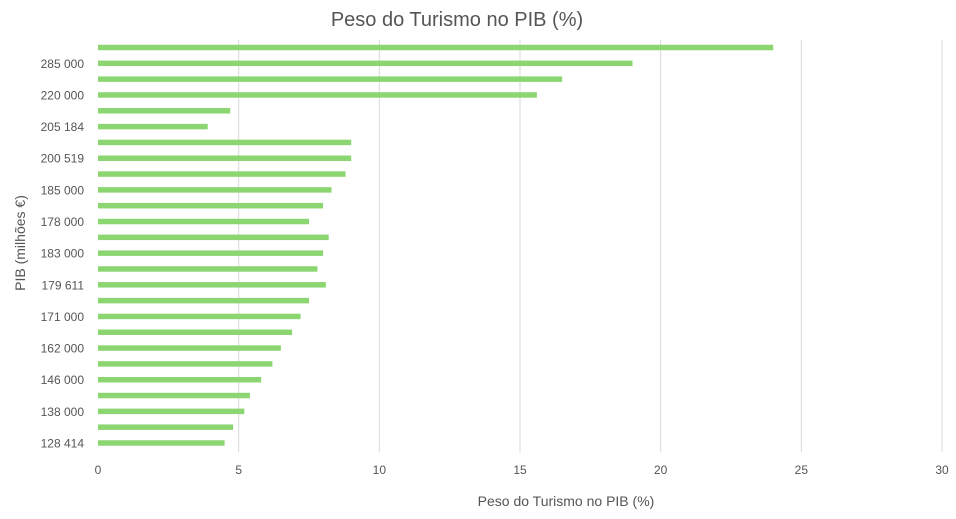 The width and height of the screenshot is (956, 519). What do you see at coordinates (942, 470) in the screenshot?
I see `x-tick-label: 30` at bounding box center [942, 470].